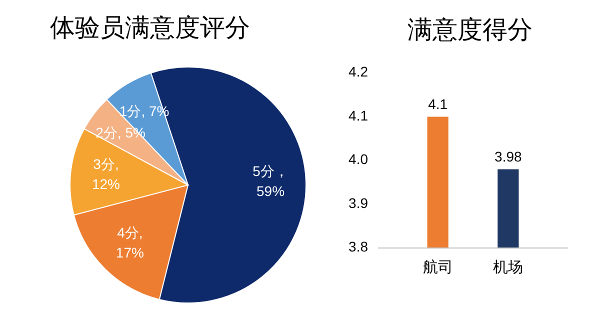 The width and height of the screenshot is (603, 334). Describe the element at coordinates (358, 246) in the screenshot. I see `y-tick-label: 3.8` at that location.